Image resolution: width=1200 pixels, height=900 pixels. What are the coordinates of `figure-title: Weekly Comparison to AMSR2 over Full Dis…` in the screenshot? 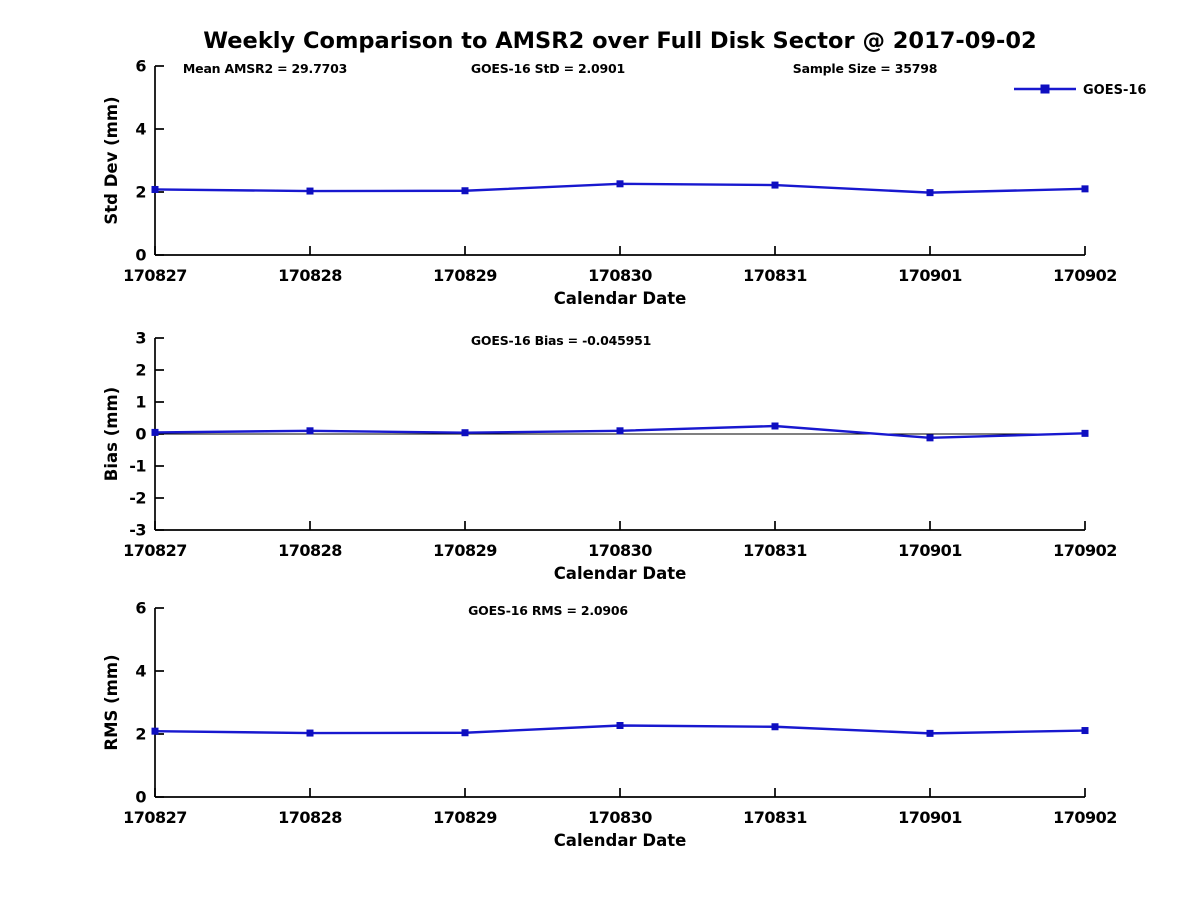 It's located at (620, 41).